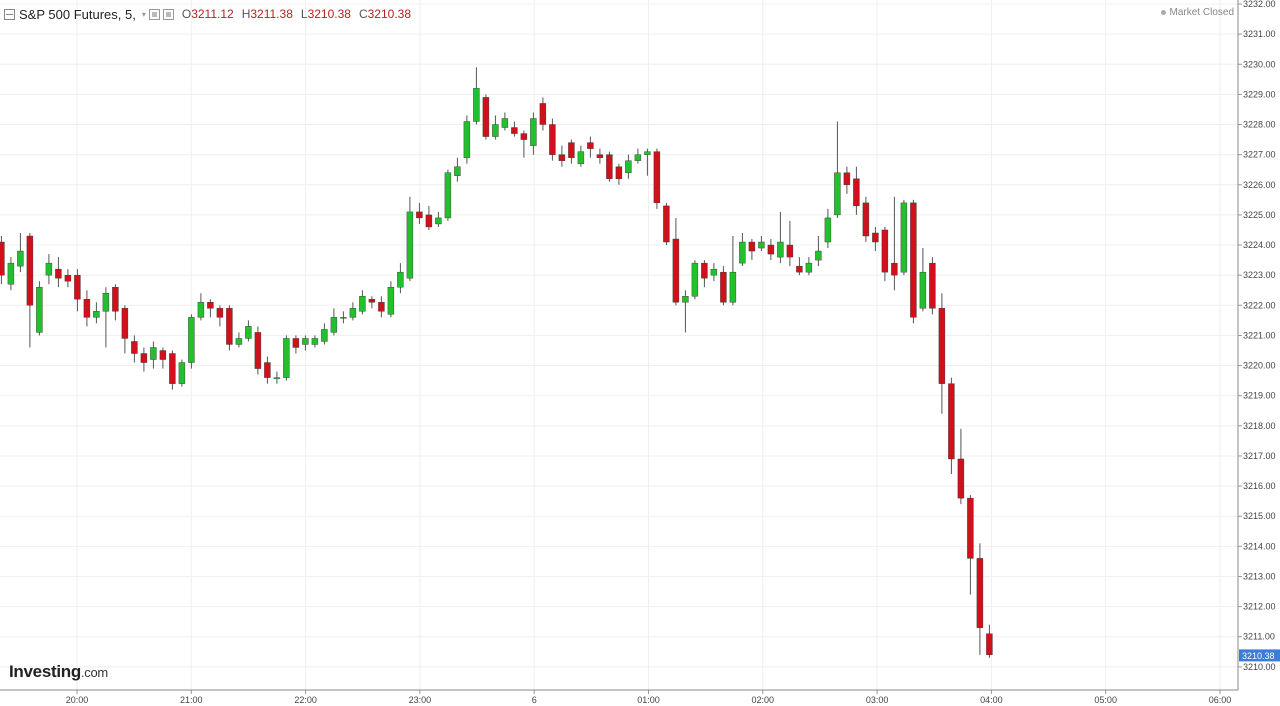 This screenshot has height=706, width=1280. I want to click on close-icon, so click(168, 14).